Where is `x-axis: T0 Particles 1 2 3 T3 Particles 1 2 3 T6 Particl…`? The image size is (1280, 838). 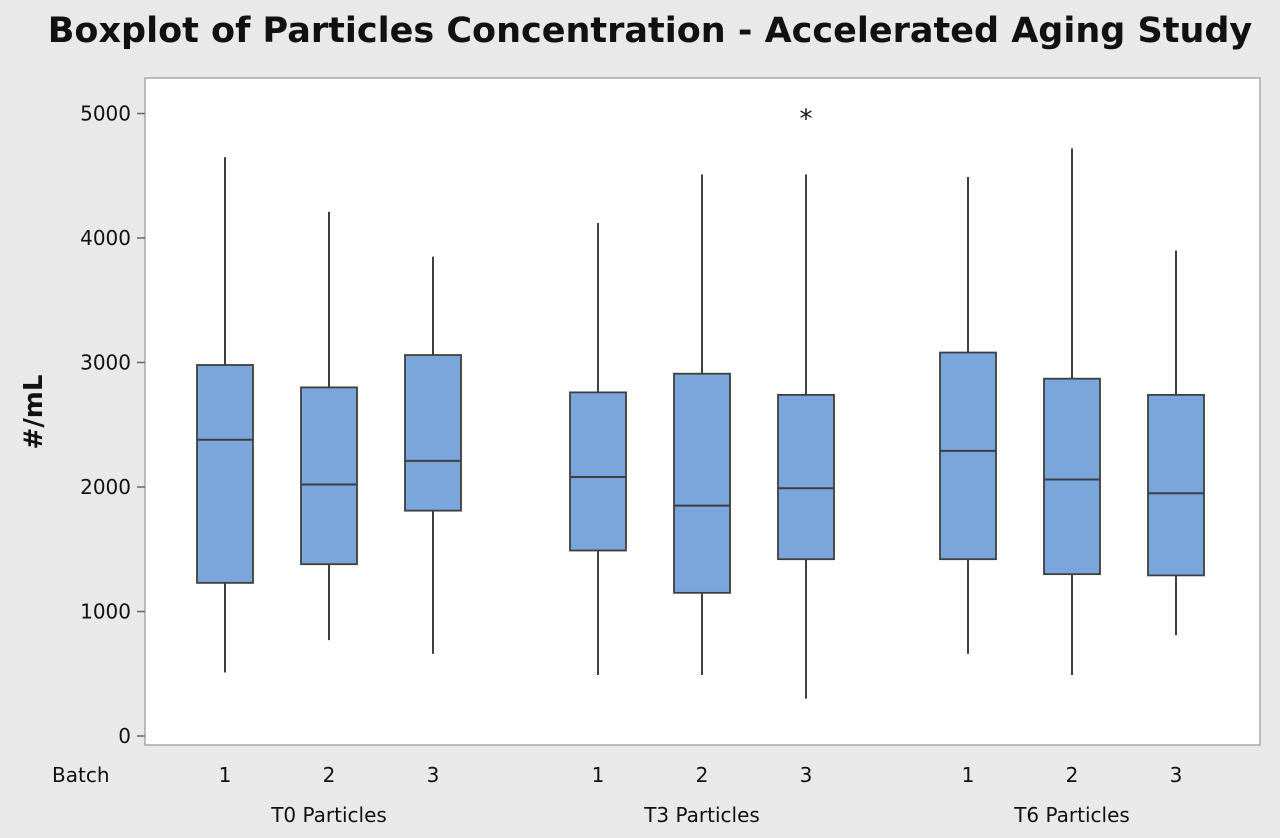 x-axis: T0 Particles 1 2 3 T3 Particles 1 2 3 T6 Particl… is located at coordinates (701, 795).